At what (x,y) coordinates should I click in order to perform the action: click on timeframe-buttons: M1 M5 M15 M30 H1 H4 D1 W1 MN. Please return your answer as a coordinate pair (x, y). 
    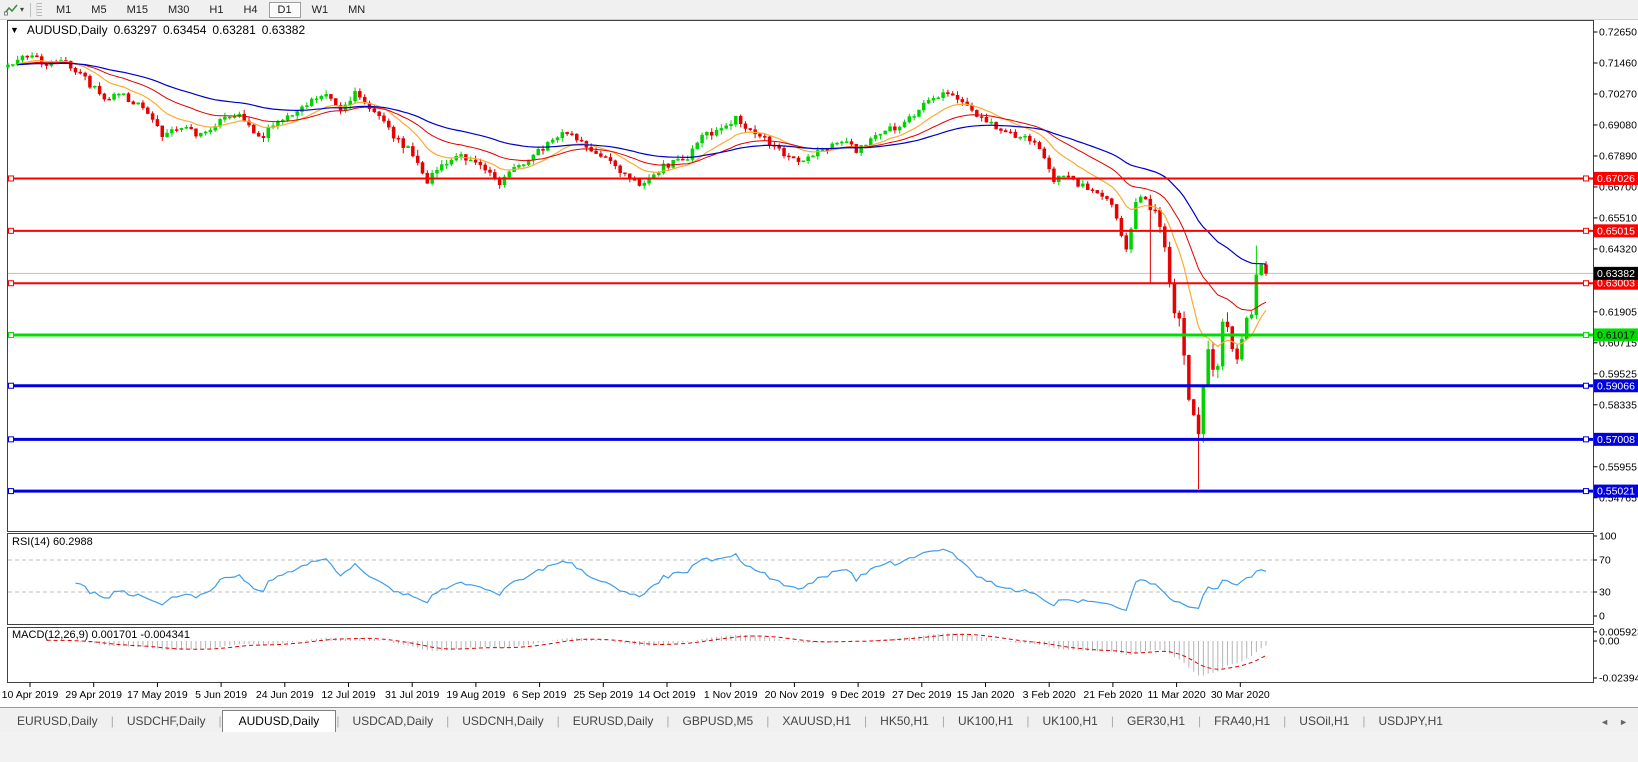
    Looking at the image, I should click on (210, 9).